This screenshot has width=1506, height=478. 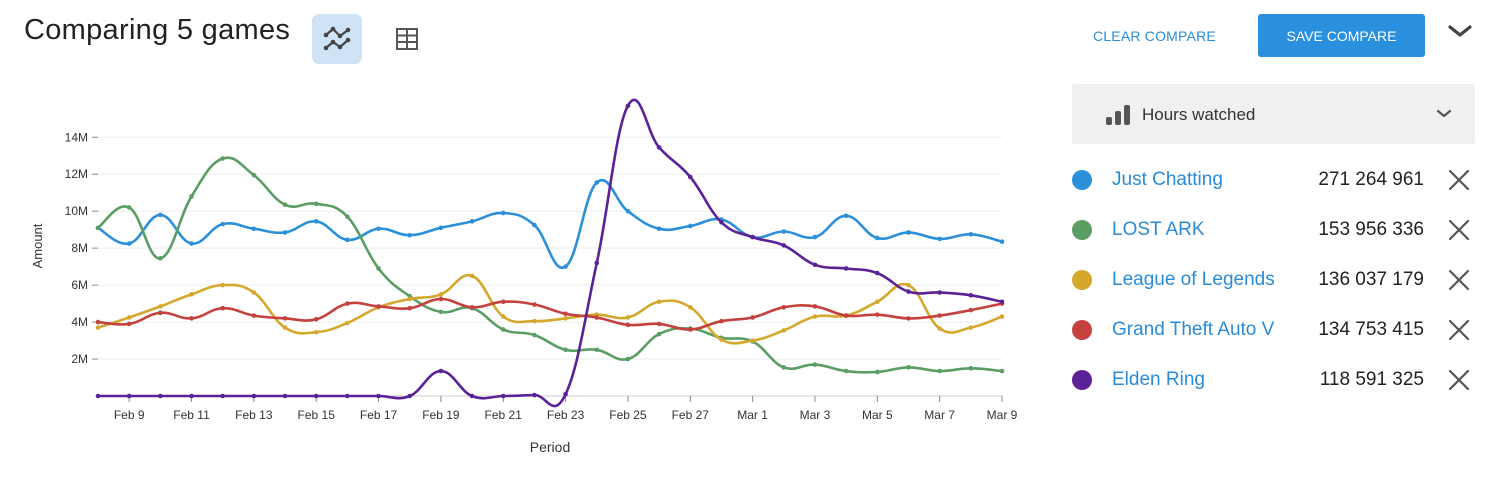 What do you see at coordinates (191, 415) in the screenshot?
I see `x-tick-label: Feb 11` at bounding box center [191, 415].